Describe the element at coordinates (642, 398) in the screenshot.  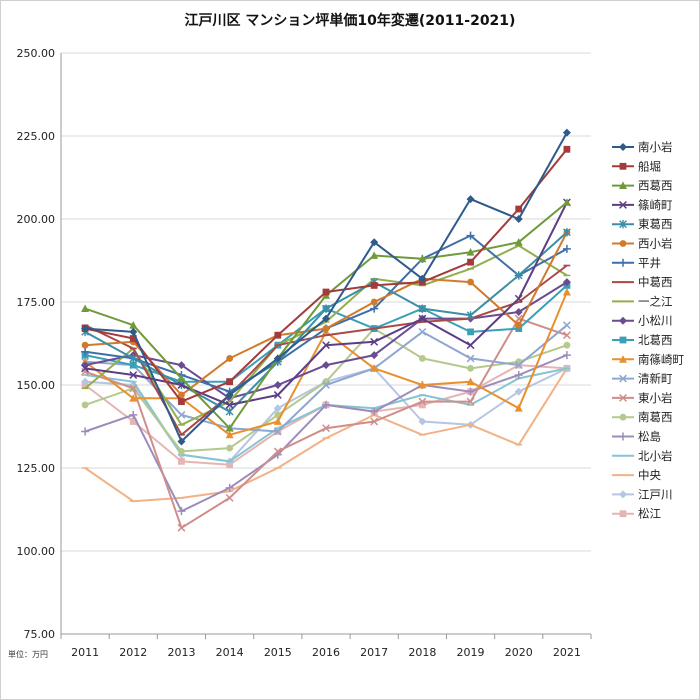
I see `legend-item: 東小岩` at that location.